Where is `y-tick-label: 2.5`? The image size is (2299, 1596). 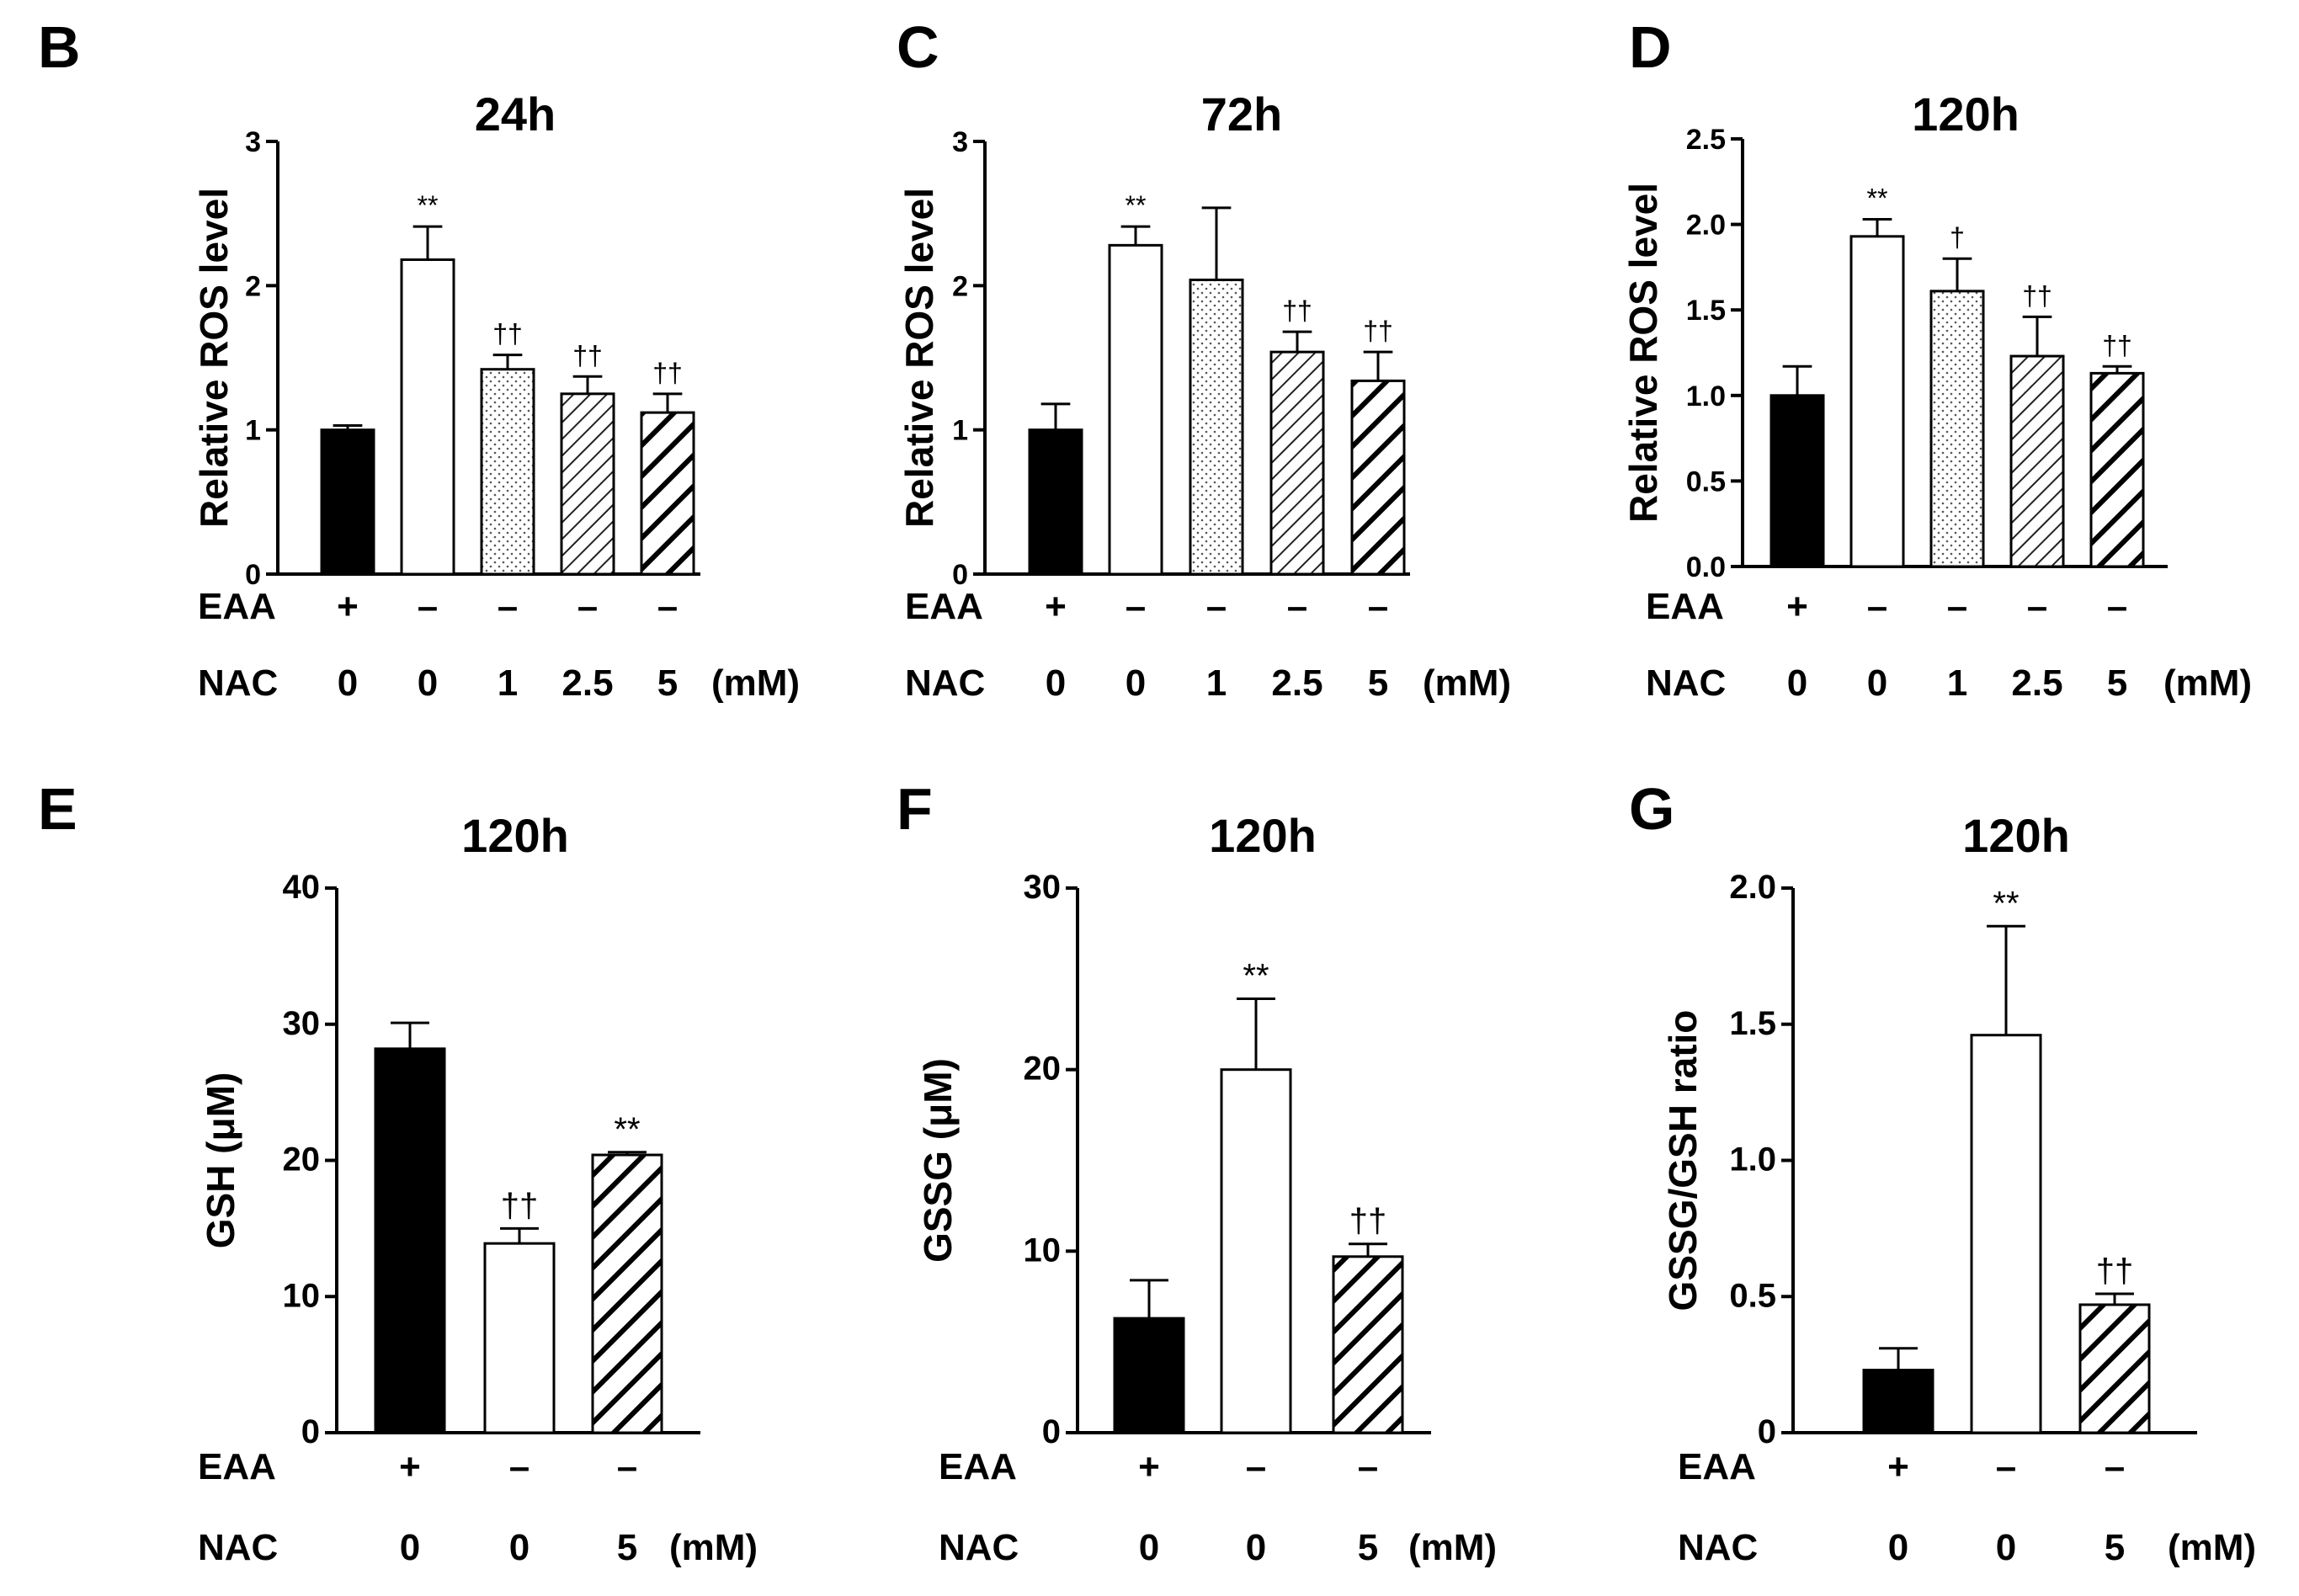 y-tick-label: 2.5 is located at coordinates (1706, 140).